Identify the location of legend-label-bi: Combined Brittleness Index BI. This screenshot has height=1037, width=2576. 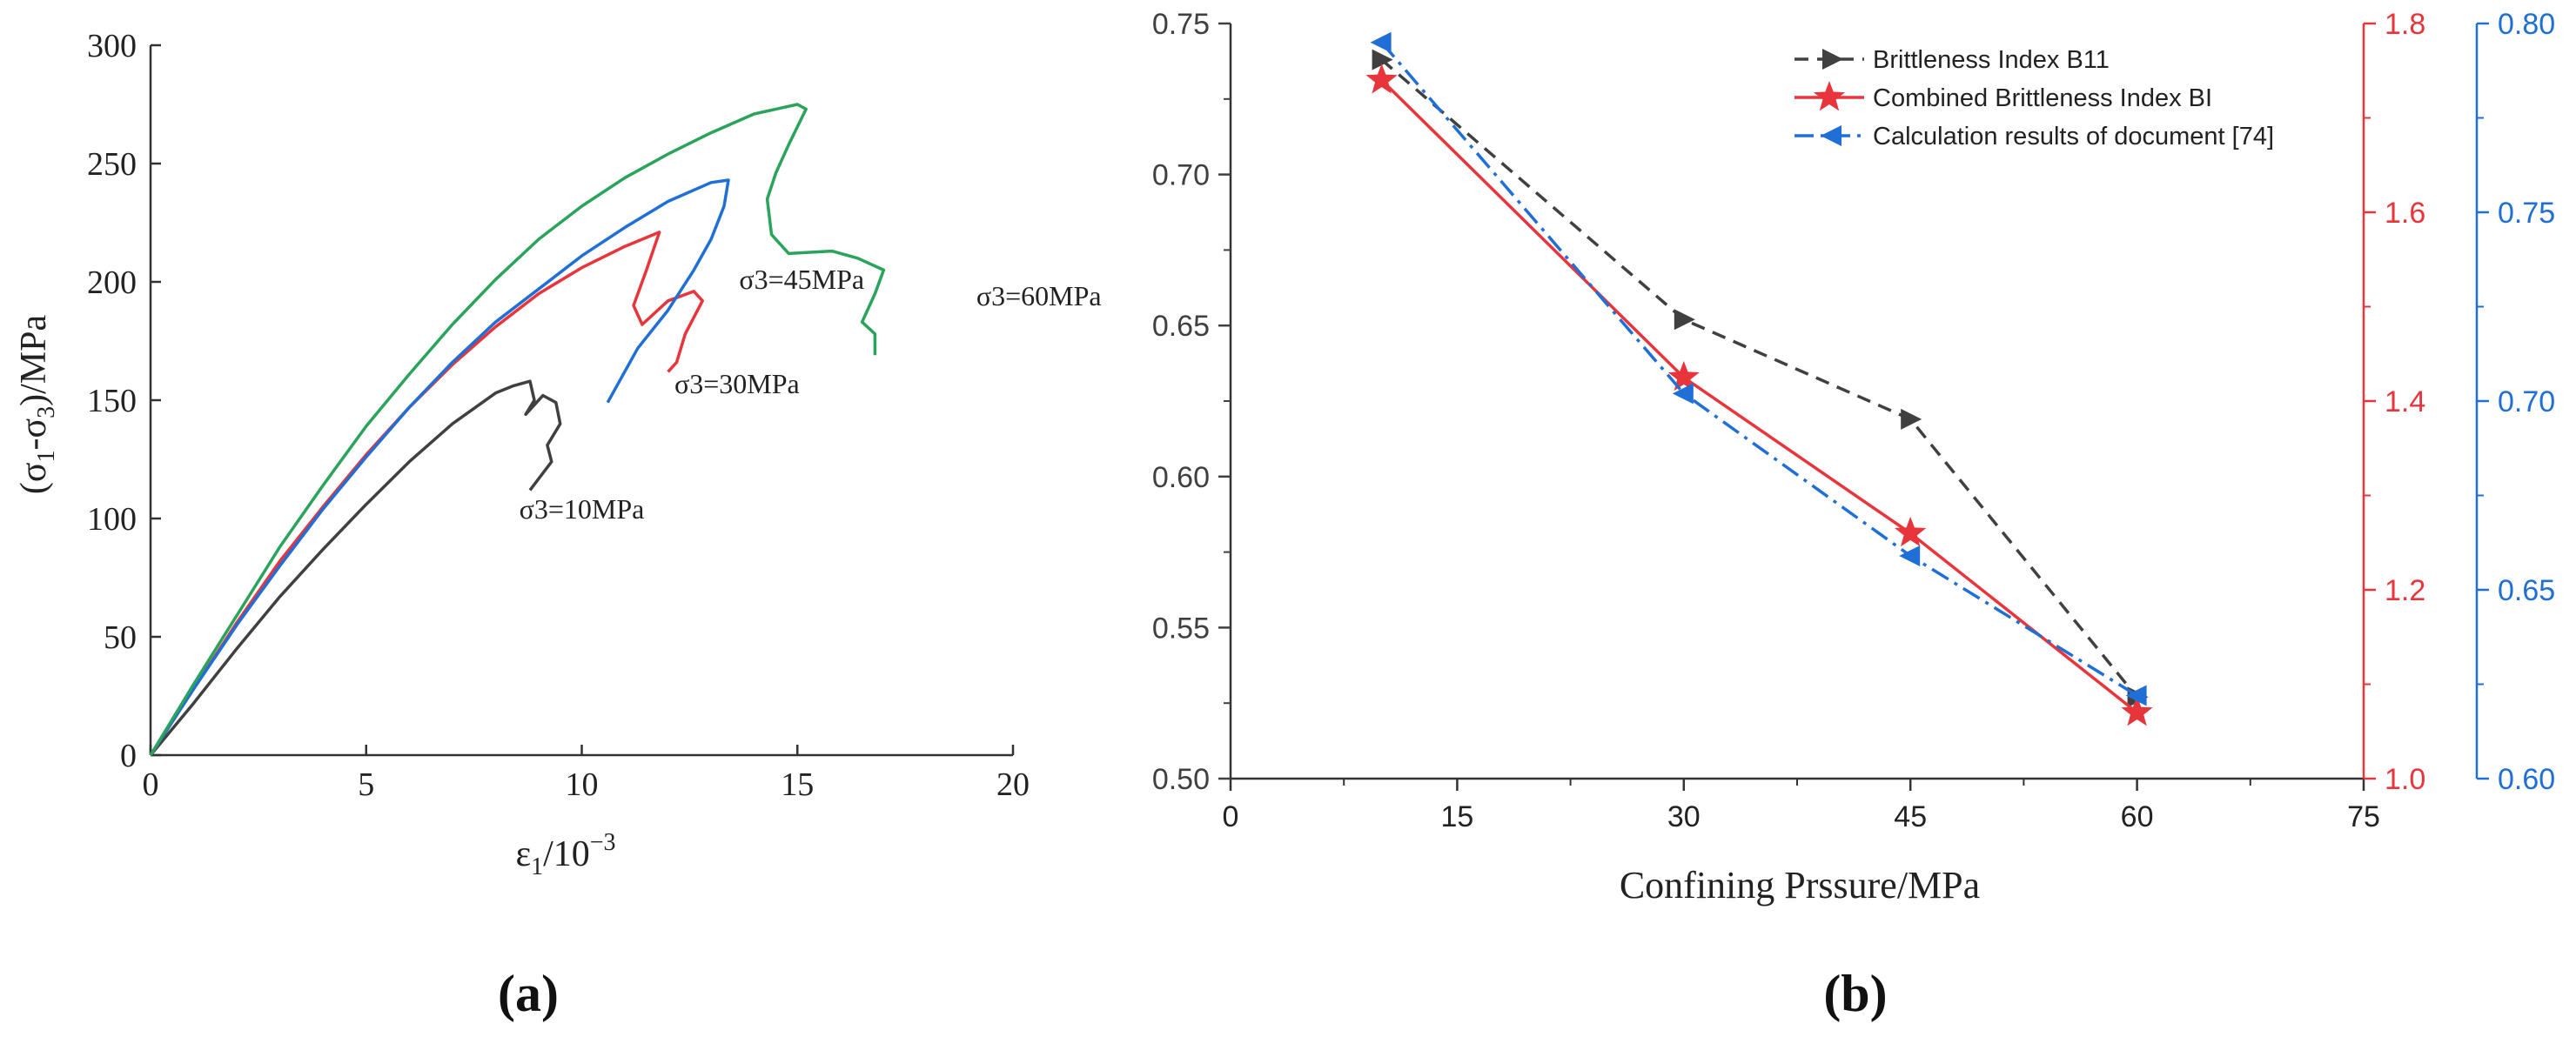
(2042, 98).